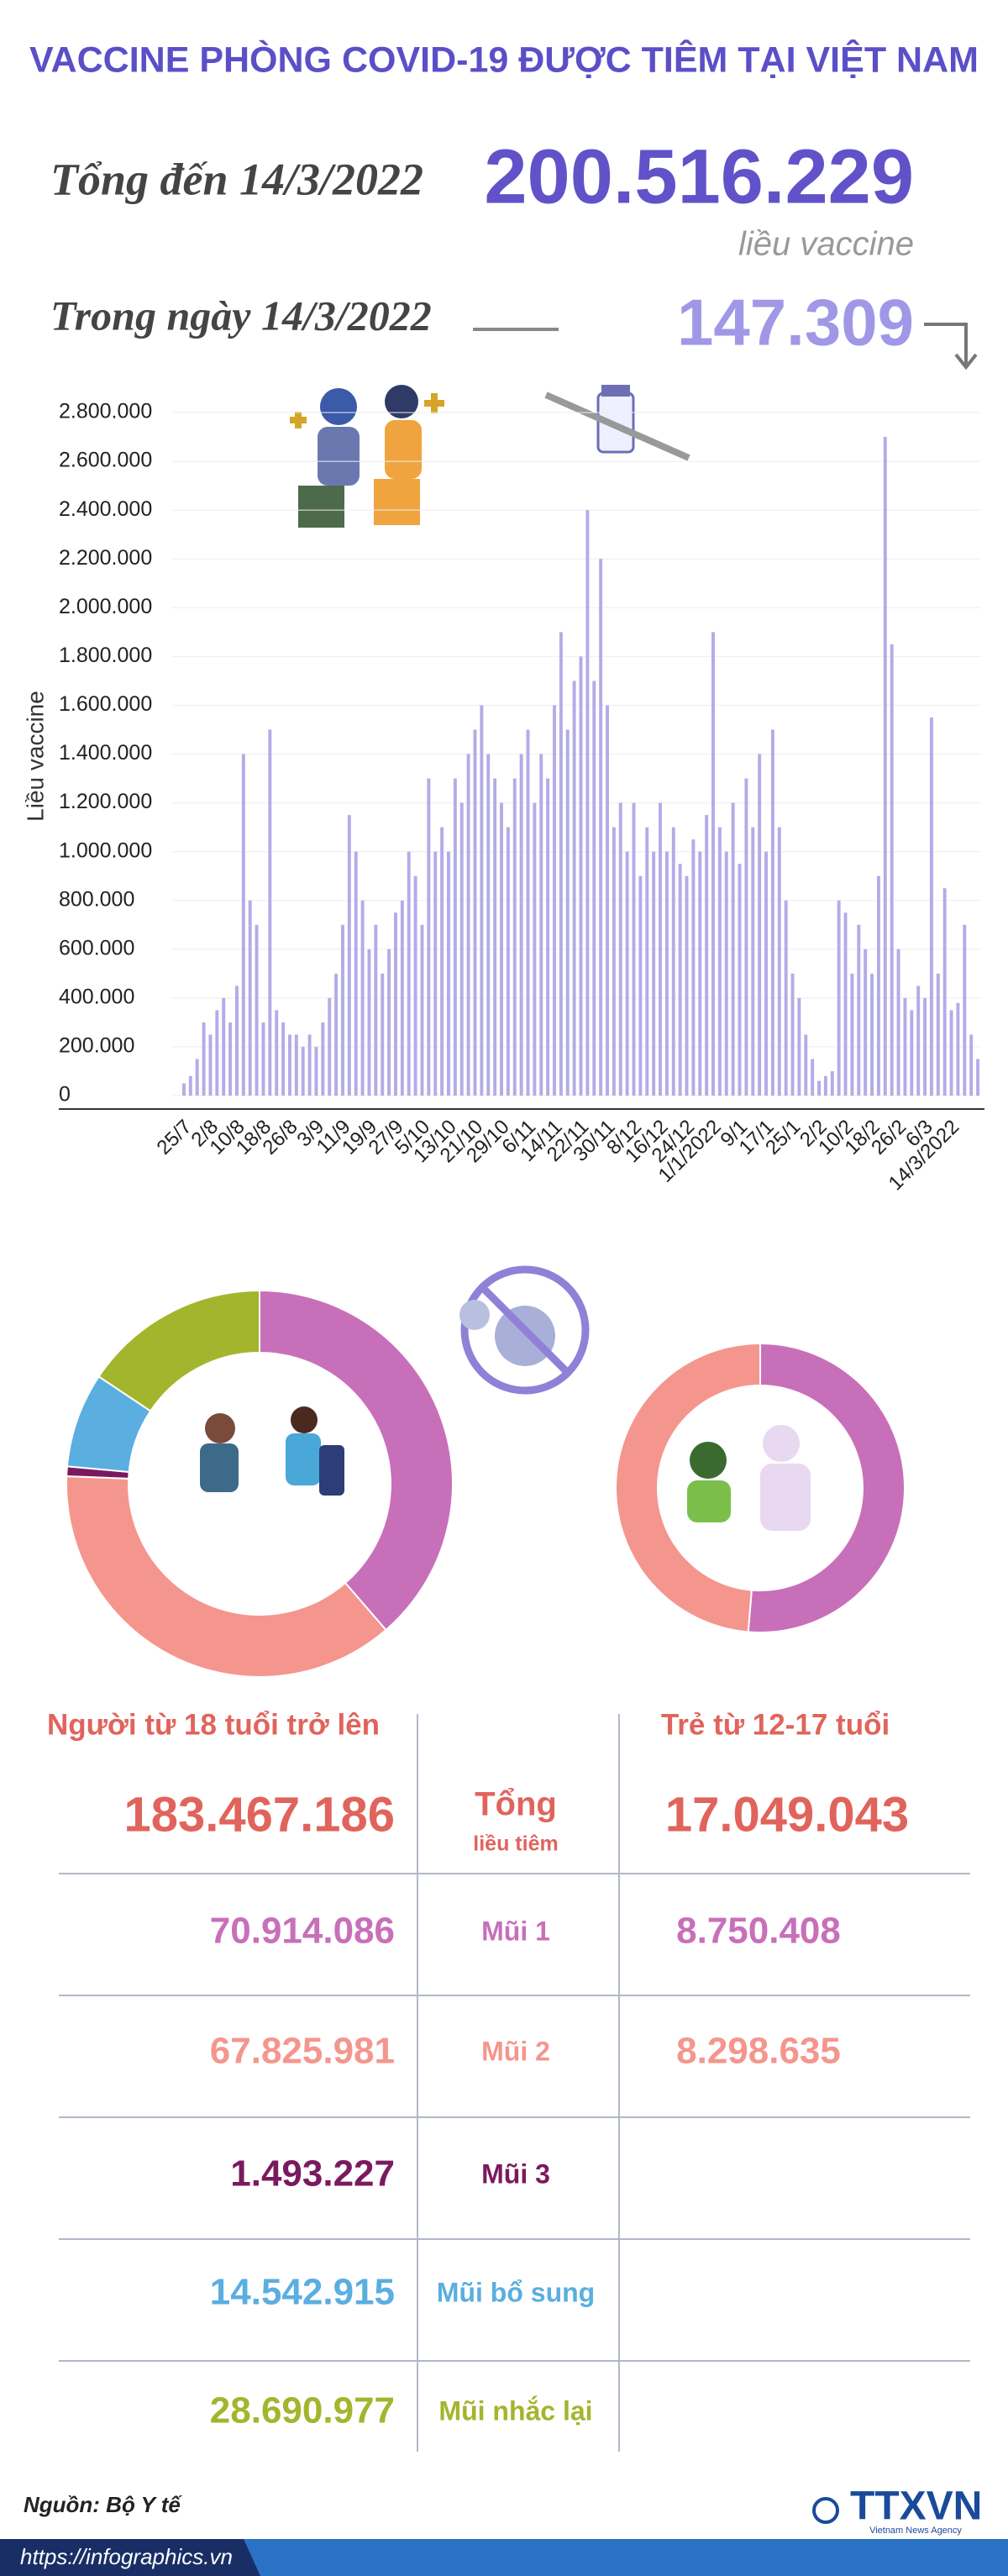 The width and height of the screenshot is (1008, 2576). What do you see at coordinates (787, 1815) in the screenshot?
I see `kids-total: 17.049.043` at bounding box center [787, 1815].